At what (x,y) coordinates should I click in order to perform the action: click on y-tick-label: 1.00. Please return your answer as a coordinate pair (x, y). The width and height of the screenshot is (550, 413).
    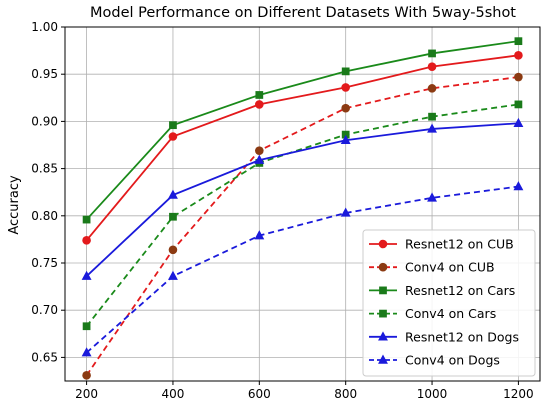
    Looking at the image, I should click on (44, 27).